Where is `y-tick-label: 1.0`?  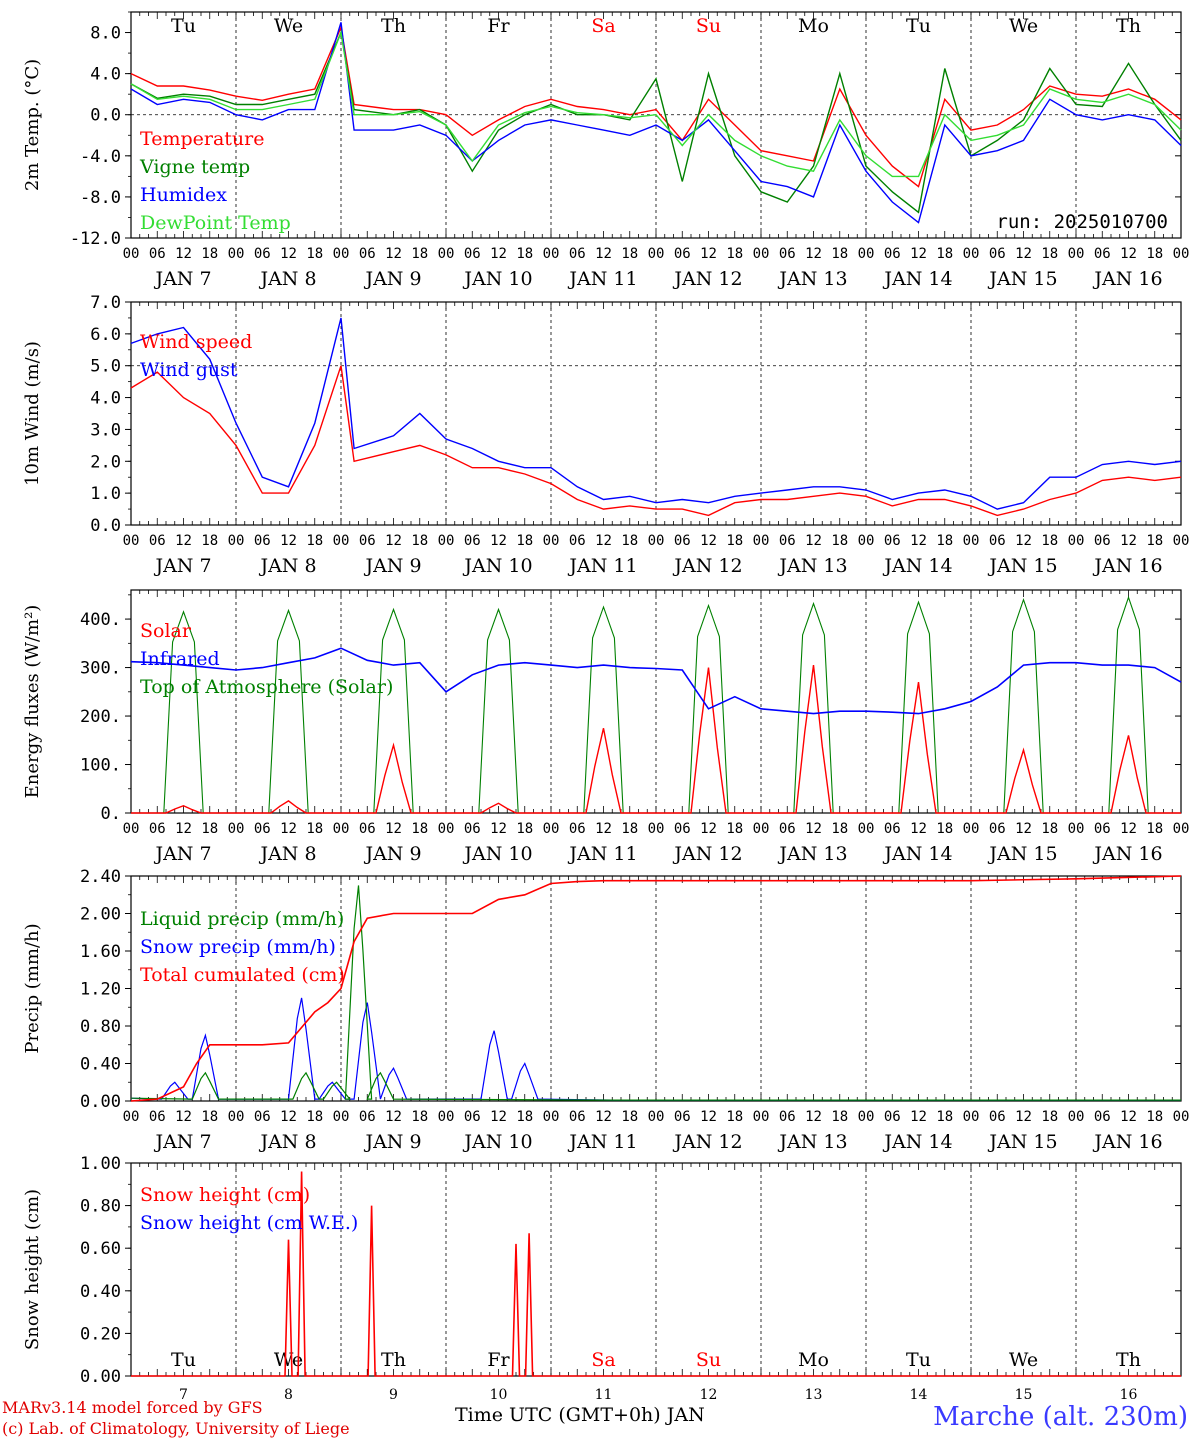 y-tick-label: 1.0 is located at coordinates (105, 494).